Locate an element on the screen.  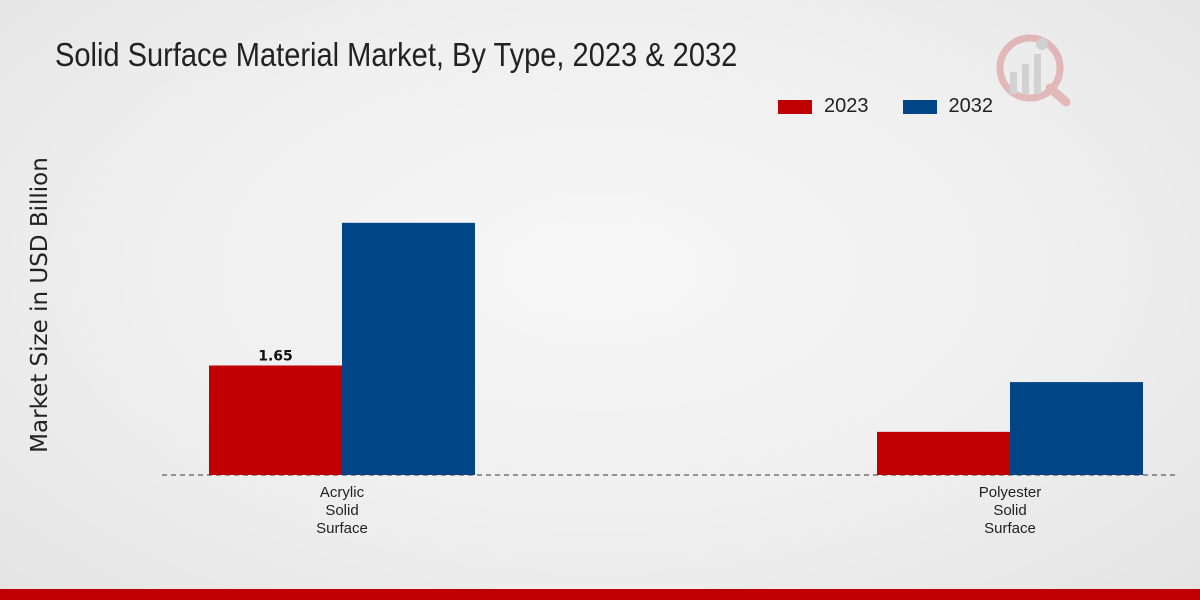
x-tick-label-acrylic: Acrylic Solid Surface is located at coordinates (342, 510).